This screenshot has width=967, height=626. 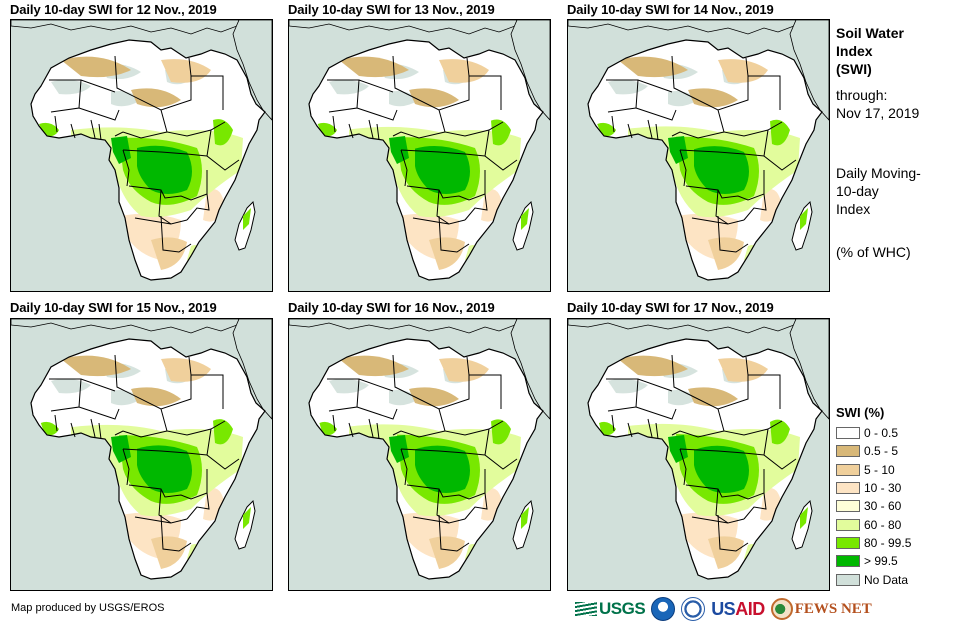 What do you see at coordinates (391, 9) in the screenshot?
I see `panel-title-2: Daily 10-day SWI for 13 Nov., 2019` at bounding box center [391, 9].